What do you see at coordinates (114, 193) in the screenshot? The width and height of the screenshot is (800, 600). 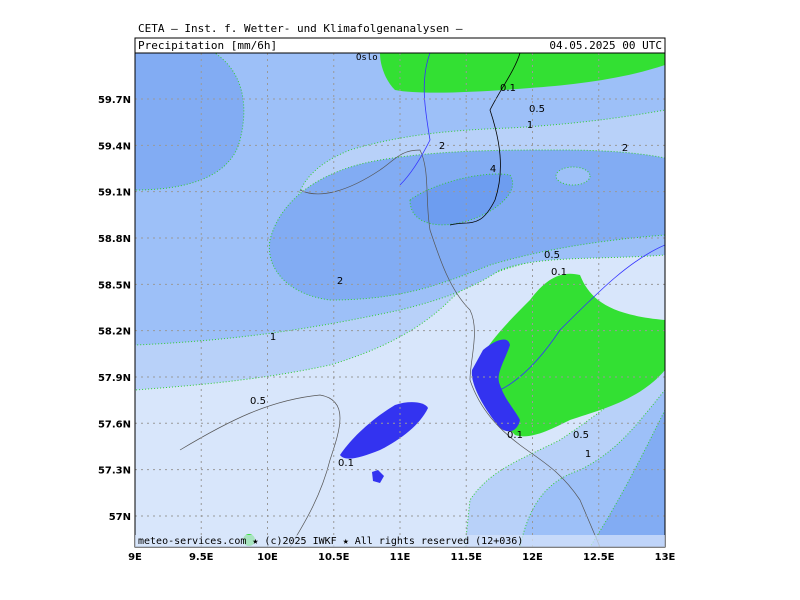 I see `y-axis-label: 59.1N` at bounding box center [114, 193].